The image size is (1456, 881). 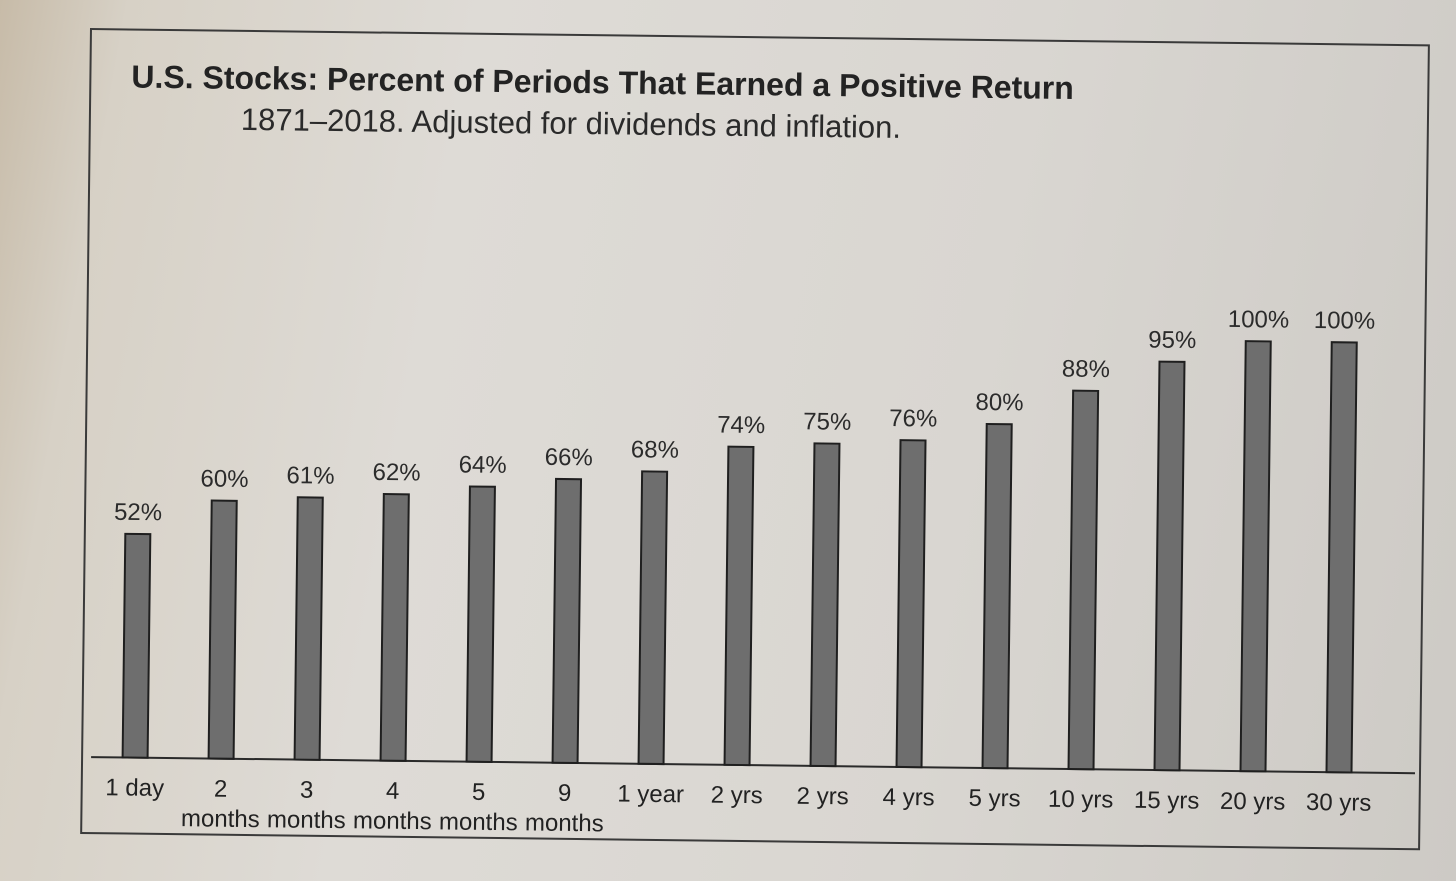 I want to click on x-tick-label-1: 1 day, so click(x=134, y=788).